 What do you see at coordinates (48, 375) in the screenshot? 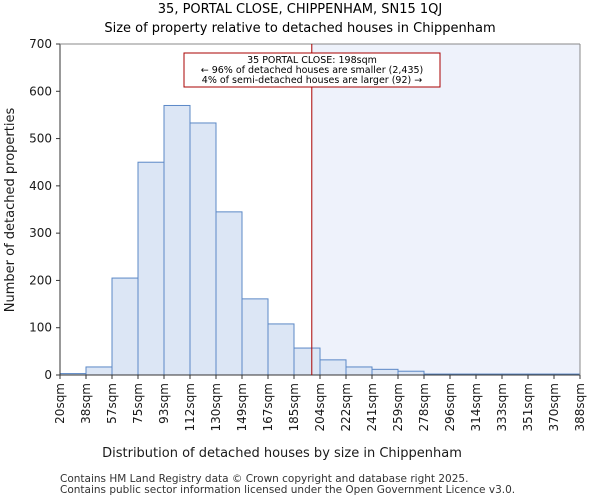
I see `y-tick-label: 0` at bounding box center [48, 375].